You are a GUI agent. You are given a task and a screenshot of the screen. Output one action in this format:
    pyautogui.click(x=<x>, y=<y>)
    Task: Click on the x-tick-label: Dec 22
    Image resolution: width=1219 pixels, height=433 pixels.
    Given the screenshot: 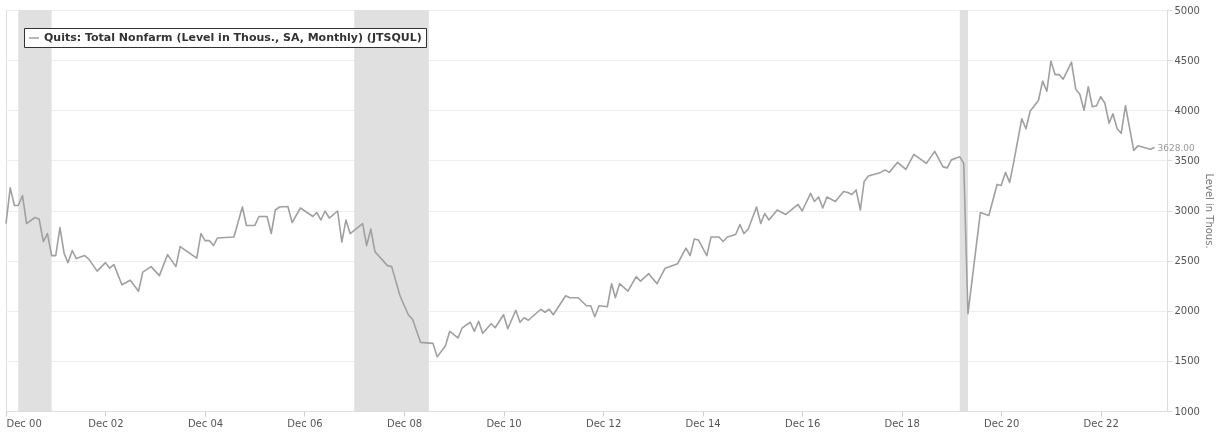 What is the action you would take?
    pyautogui.click(x=1101, y=423)
    